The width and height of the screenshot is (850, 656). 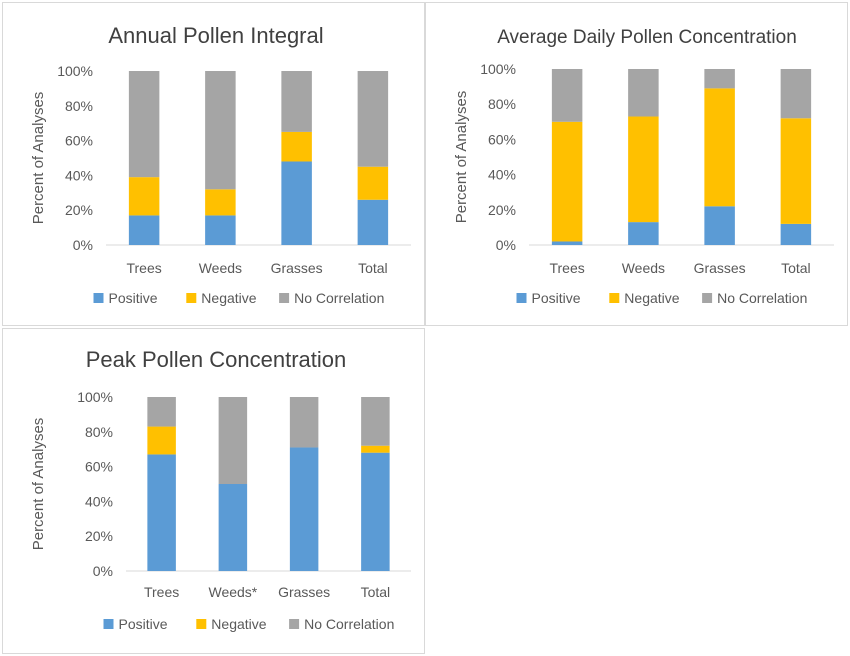 What do you see at coordinates (216, 359) in the screenshot?
I see `chart-title: Peak Pollen Concentration` at bounding box center [216, 359].